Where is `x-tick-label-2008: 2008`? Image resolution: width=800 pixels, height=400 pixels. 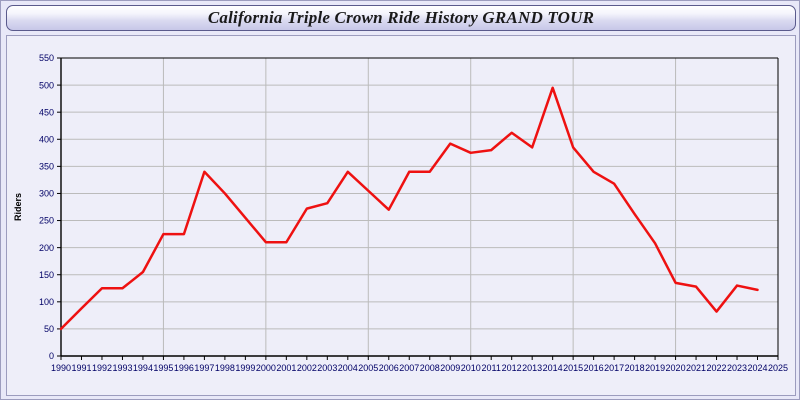 x-tick-label-2008: 2008 is located at coordinates (430, 368).